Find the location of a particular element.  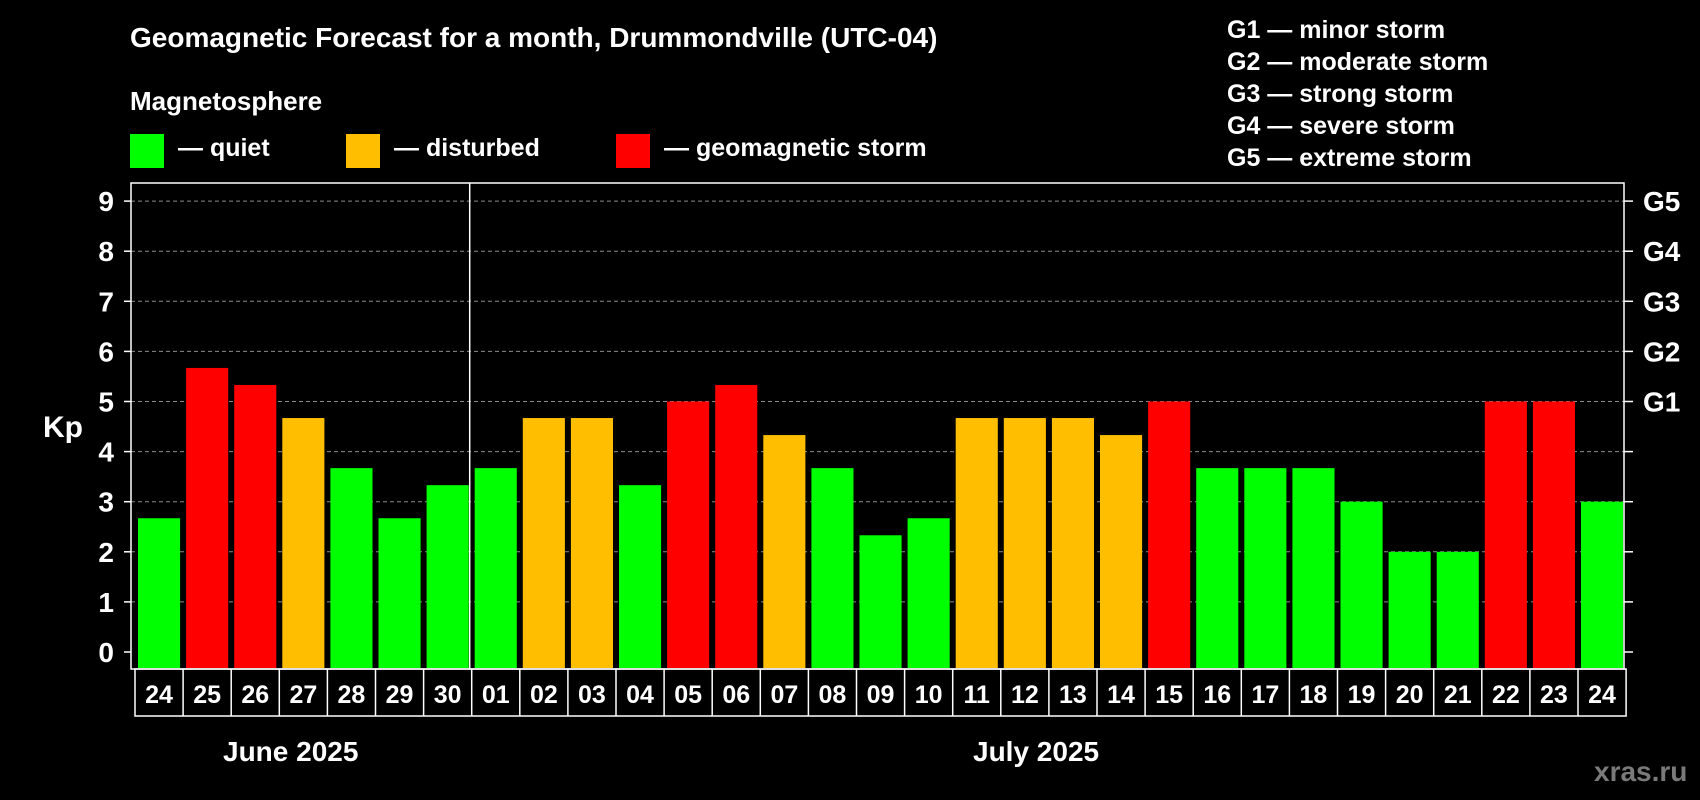

date-label-24: 18 is located at coordinates (1314, 695).